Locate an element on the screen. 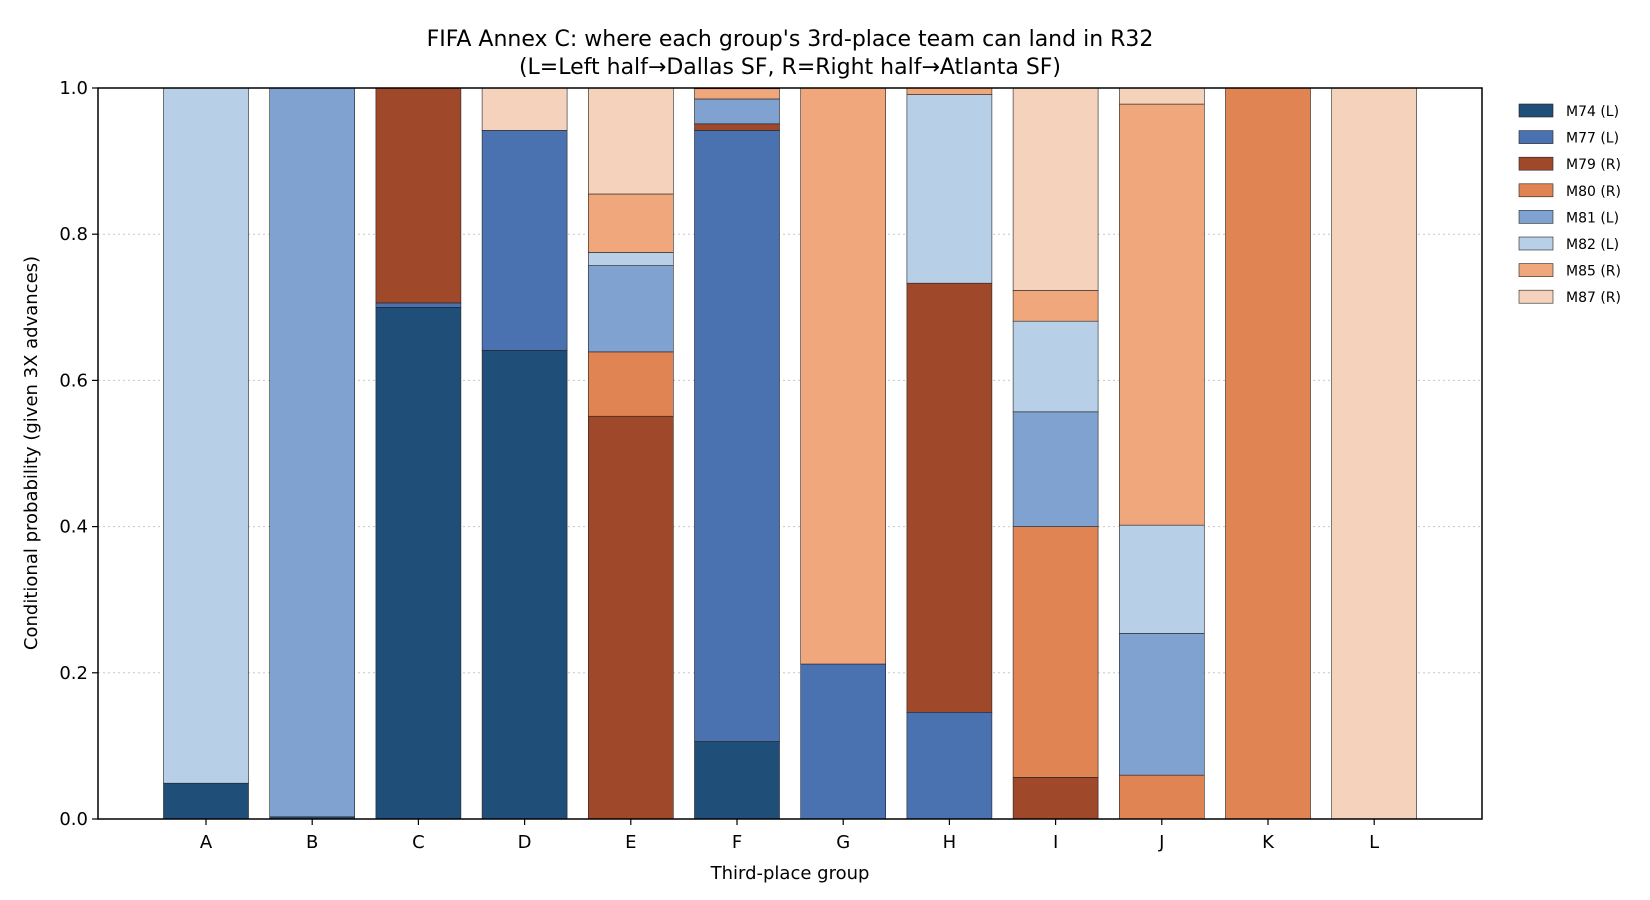 The width and height of the screenshot is (1650, 900). y-tick-label: 0.6 is located at coordinates (73, 380).